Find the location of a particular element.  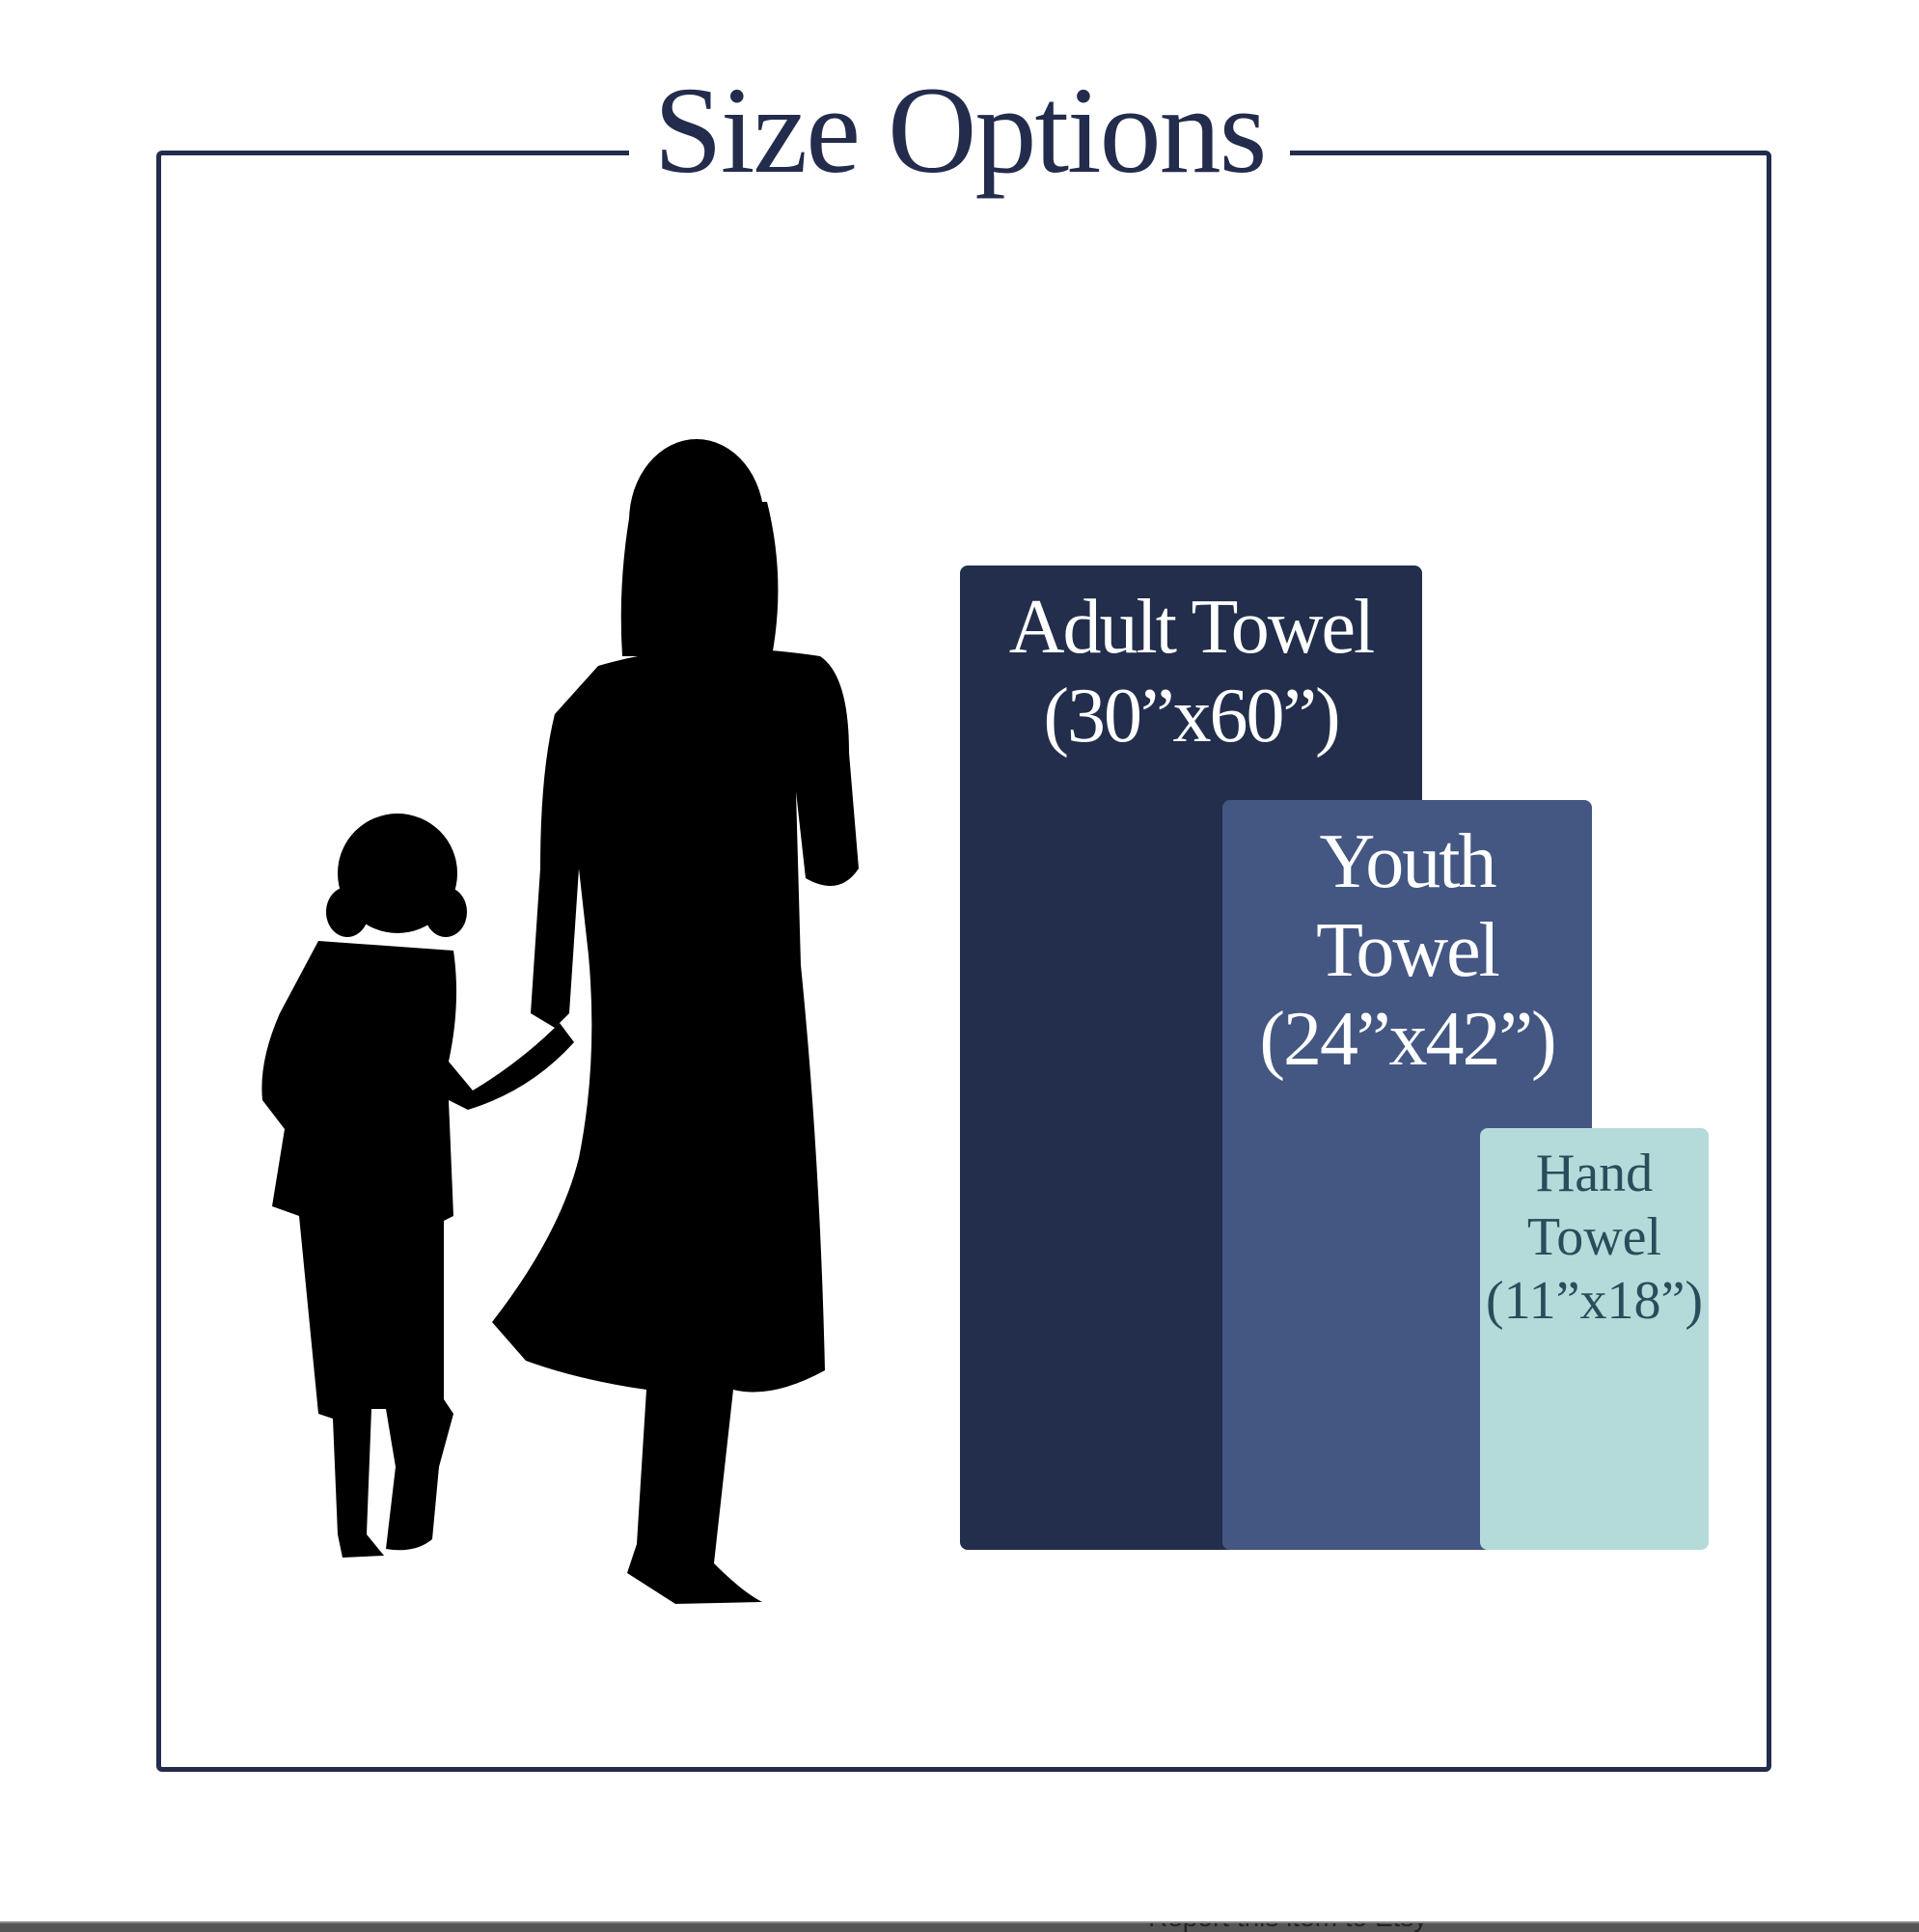

report-item-link: Report this item to Etsy is located at coordinates (1287, 1927).